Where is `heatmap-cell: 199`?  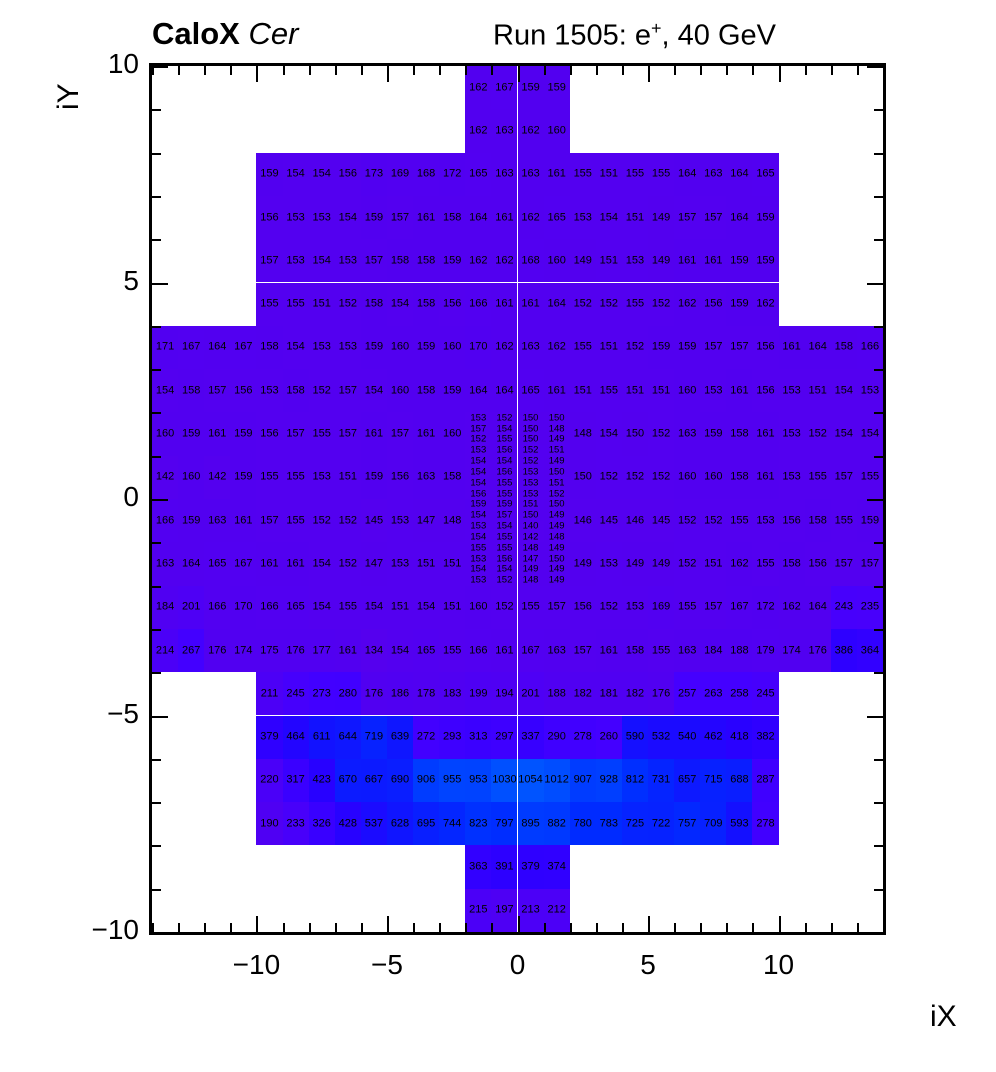
heatmap-cell: 199 is located at coordinates (478, 694).